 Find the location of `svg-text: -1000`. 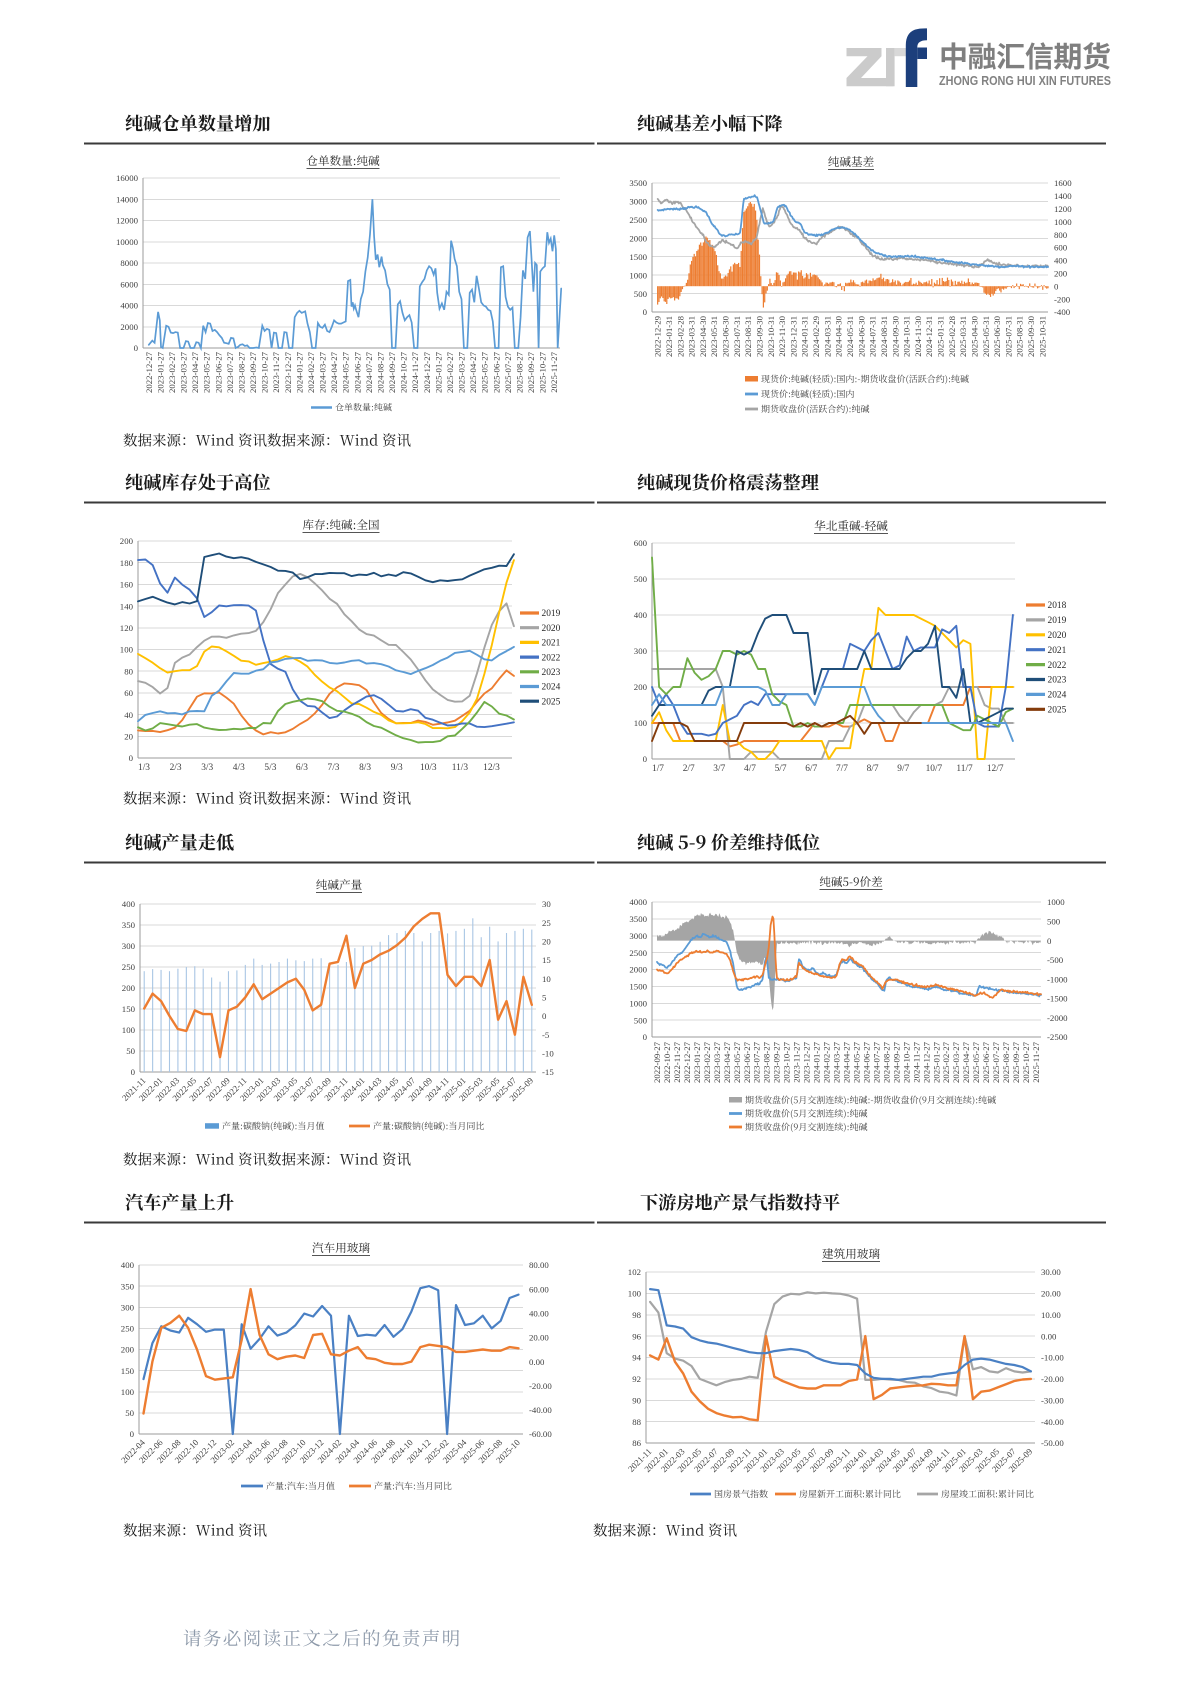

svg-text: -1000 is located at coordinates (1057, 979).